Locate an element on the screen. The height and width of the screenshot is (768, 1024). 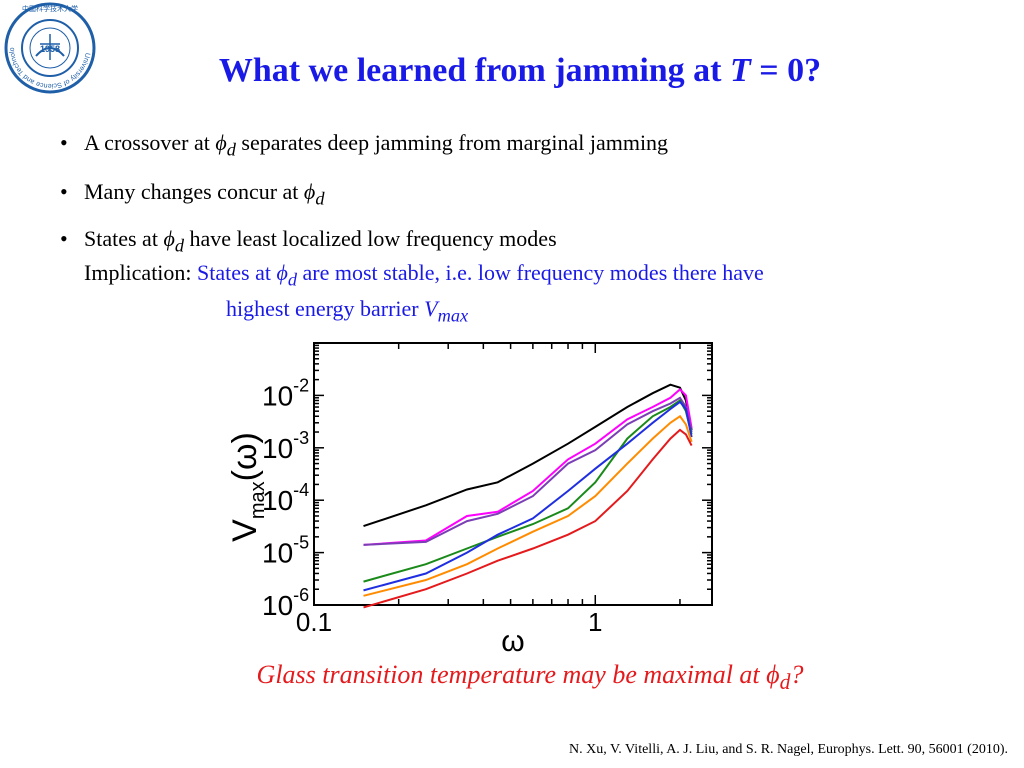
y-label-main: V is located at coordinates (245, 530).